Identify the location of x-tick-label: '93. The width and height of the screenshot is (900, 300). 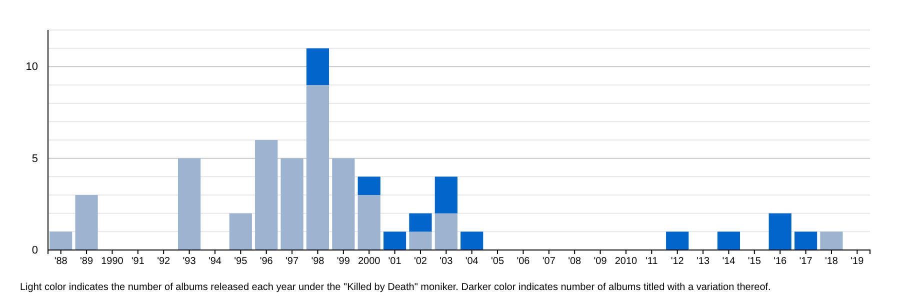
(189, 262).